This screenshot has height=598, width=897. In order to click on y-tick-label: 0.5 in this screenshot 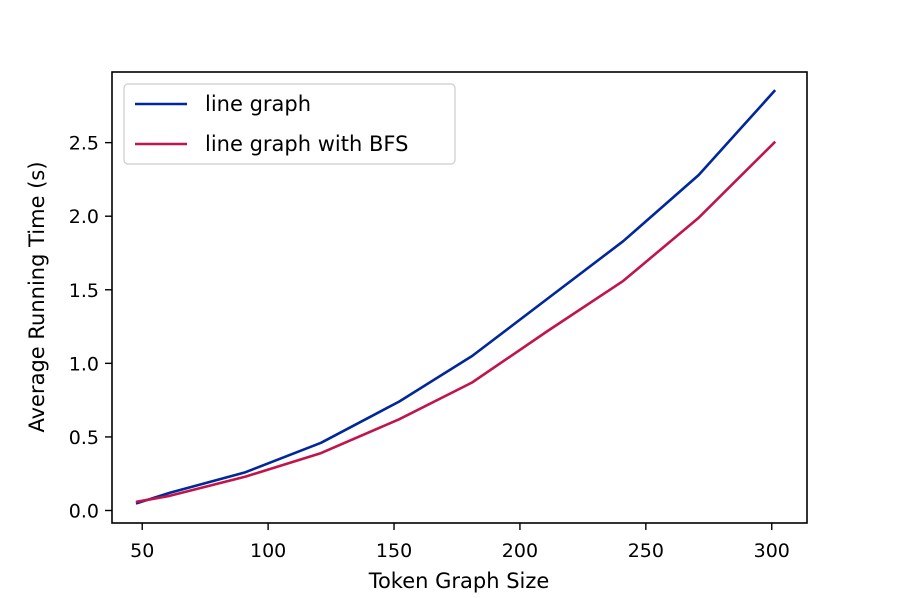, I will do `click(84, 438)`.